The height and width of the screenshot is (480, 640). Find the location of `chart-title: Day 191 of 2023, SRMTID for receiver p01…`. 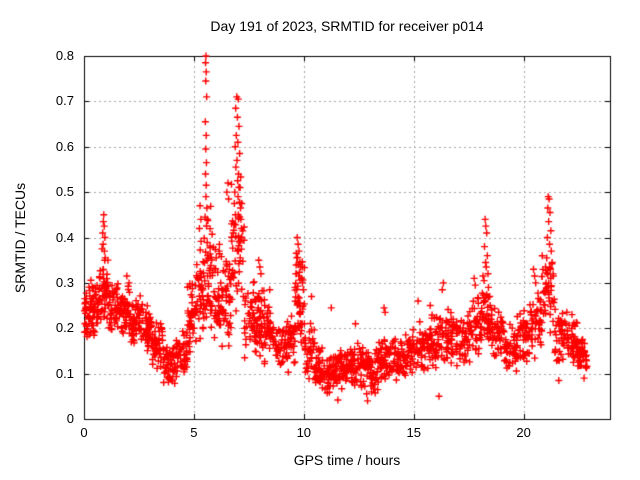

chart-title: Day 191 of 2023, SRMTID for receiver p01… is located at coordinates (347, 26).